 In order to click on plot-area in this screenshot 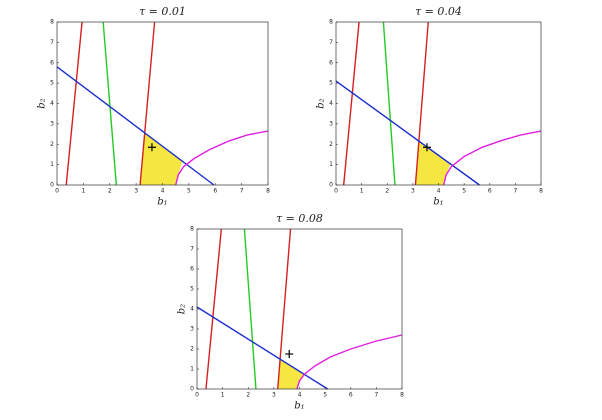, I will do `click(299, 309)`.